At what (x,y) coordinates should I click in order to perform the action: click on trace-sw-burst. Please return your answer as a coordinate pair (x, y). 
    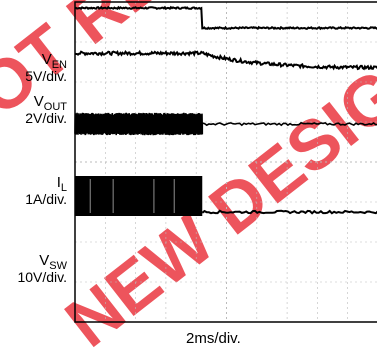
    Looking at the image, I should click on (139, 196).